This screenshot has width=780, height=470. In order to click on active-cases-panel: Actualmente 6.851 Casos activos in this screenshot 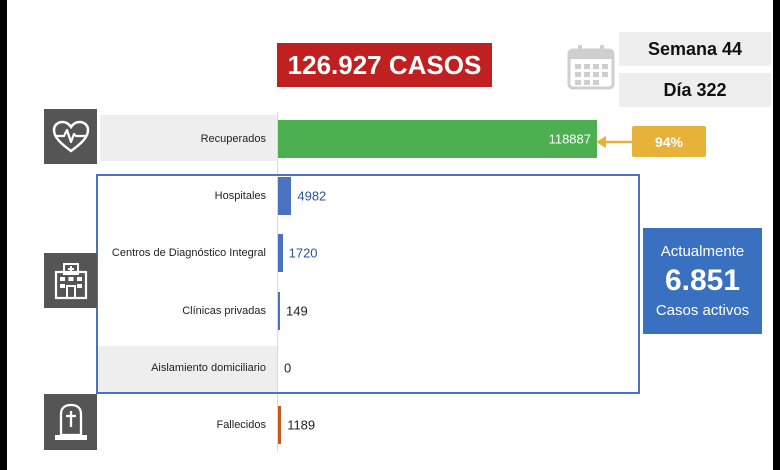, I will do `click(702, 281)`.